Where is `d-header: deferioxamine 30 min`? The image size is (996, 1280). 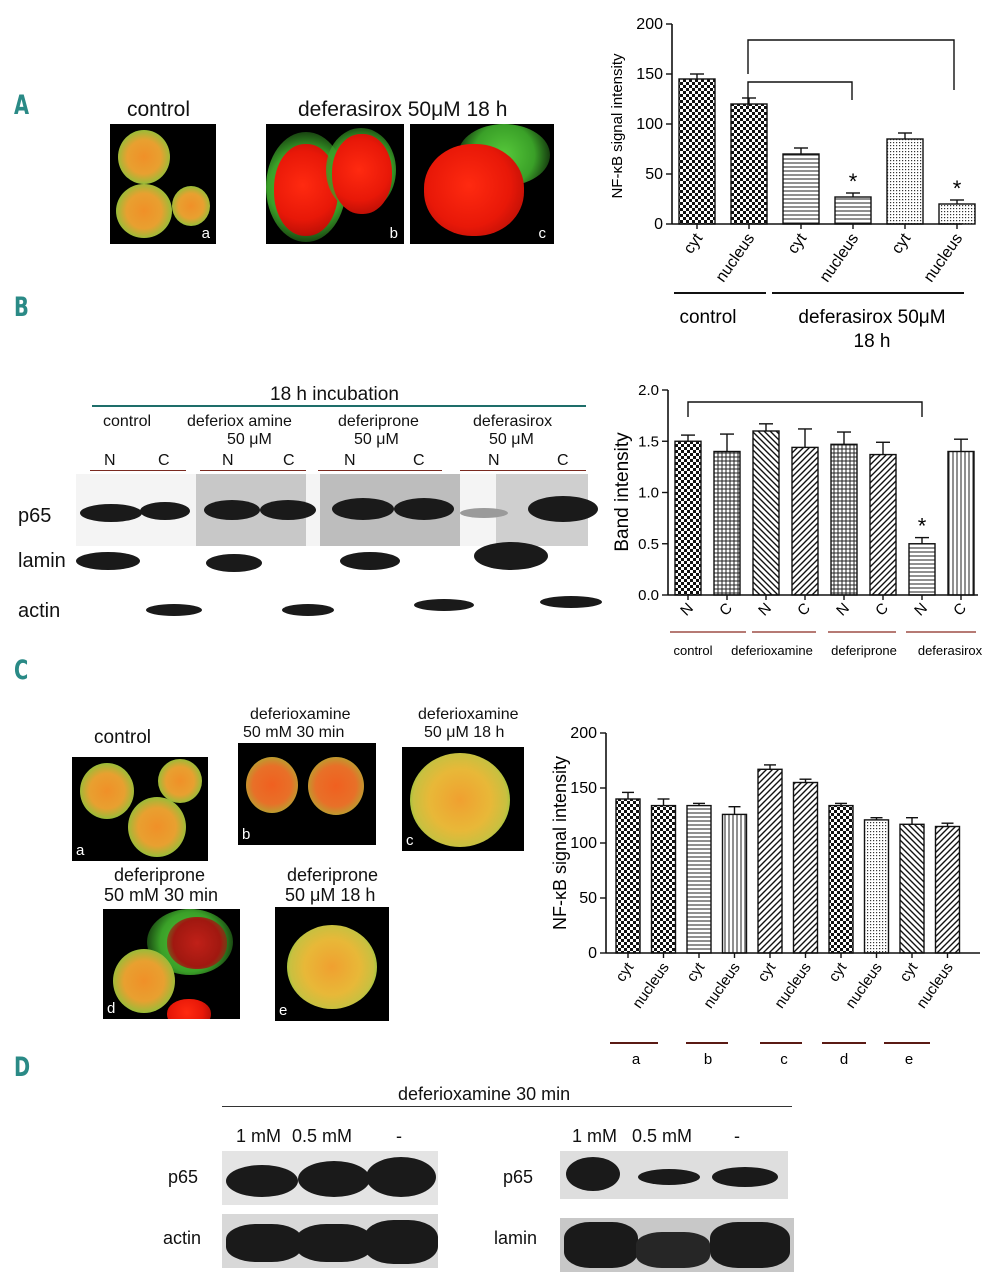 d-header: deferioxamine 30 min is located at coordinates (484, 1094).